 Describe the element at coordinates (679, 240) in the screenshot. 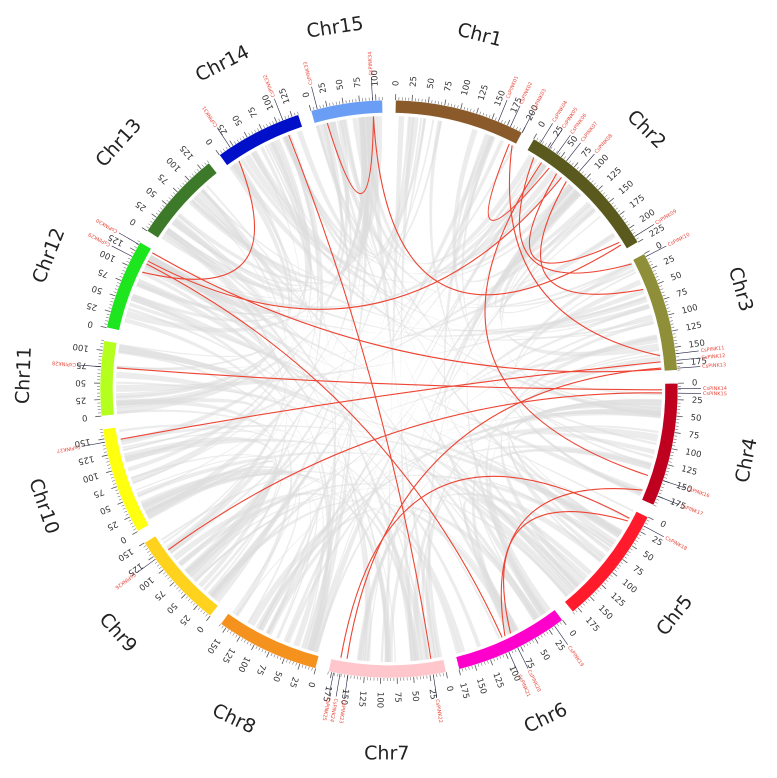

I see `gene-label: CsPINK10` at that location.